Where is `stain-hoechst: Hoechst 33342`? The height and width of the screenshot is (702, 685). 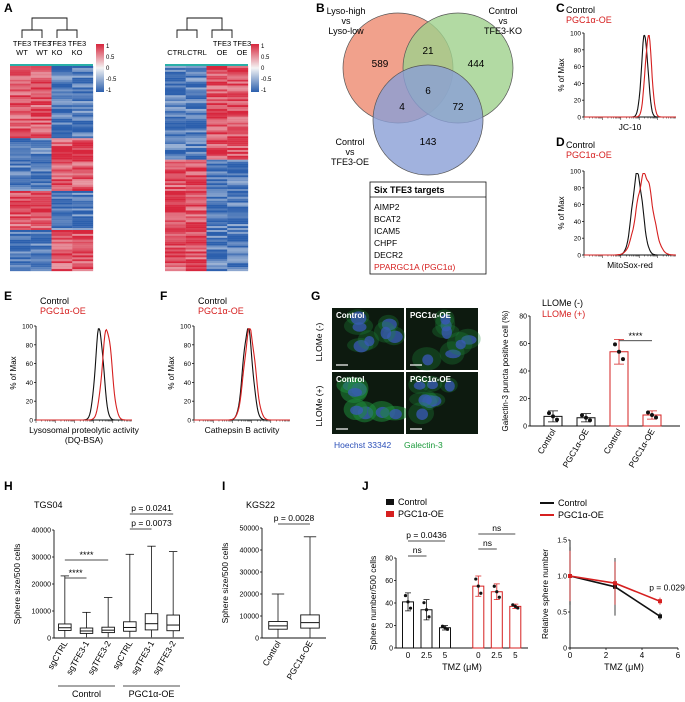 stain-hoechst: Hoechst 33342 is located at coordinates (362, 445).